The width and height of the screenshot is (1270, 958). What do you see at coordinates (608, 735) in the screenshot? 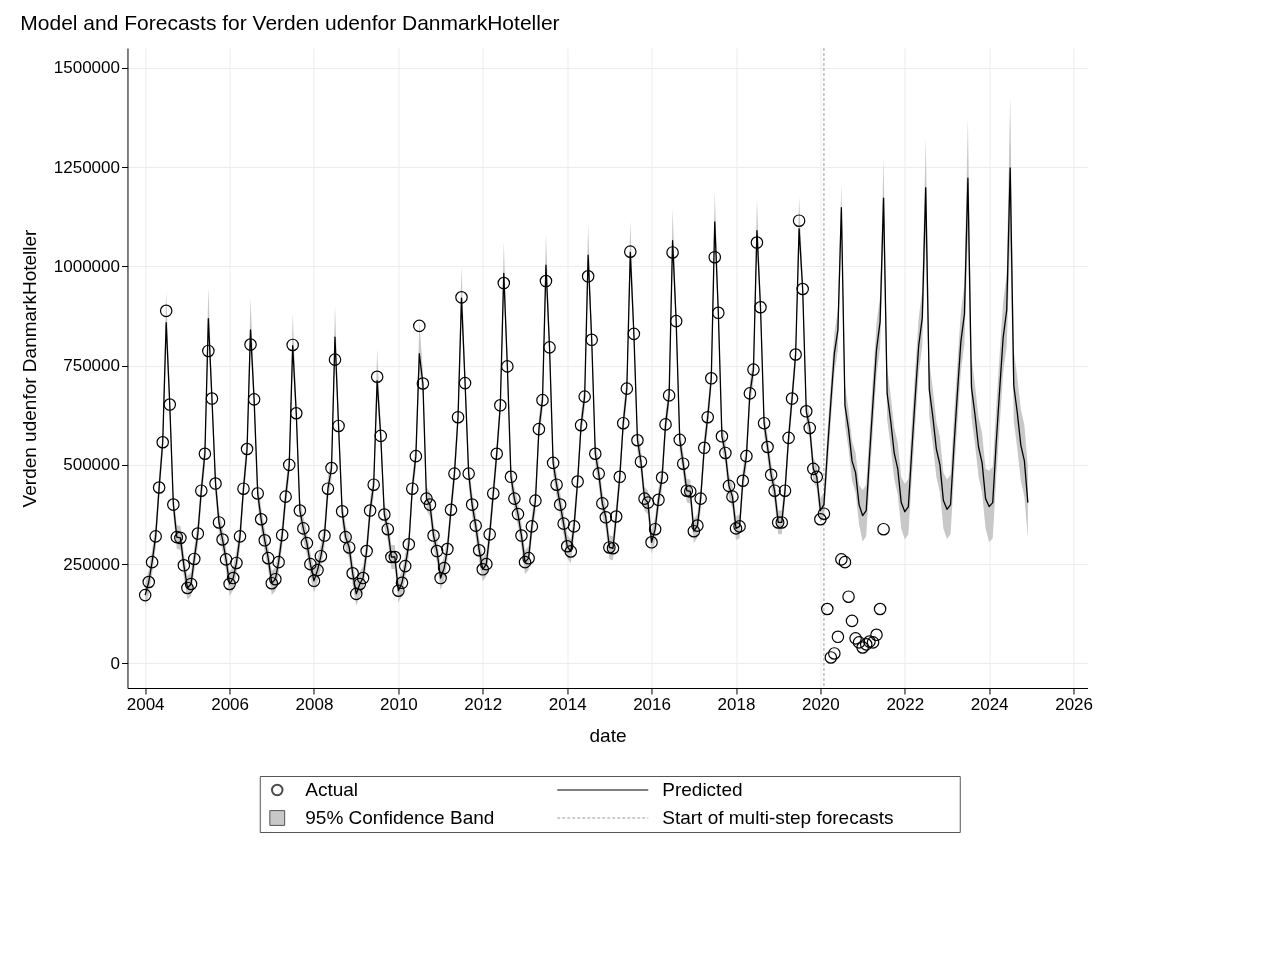
I see `x-axis-title: date` at bounding box center [608, 735].